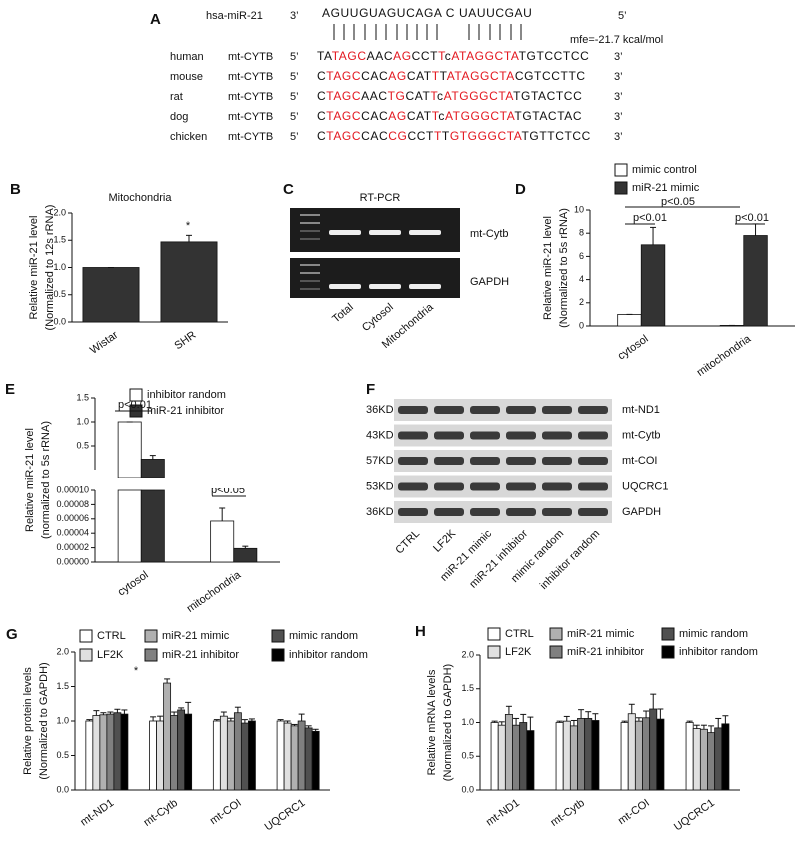 The height and width of the screenshot is (855, 800). What do you see at coordinates (380, 486) in the screenshot?
I see `size-label: 53KD` at bounding box center [380, 486].